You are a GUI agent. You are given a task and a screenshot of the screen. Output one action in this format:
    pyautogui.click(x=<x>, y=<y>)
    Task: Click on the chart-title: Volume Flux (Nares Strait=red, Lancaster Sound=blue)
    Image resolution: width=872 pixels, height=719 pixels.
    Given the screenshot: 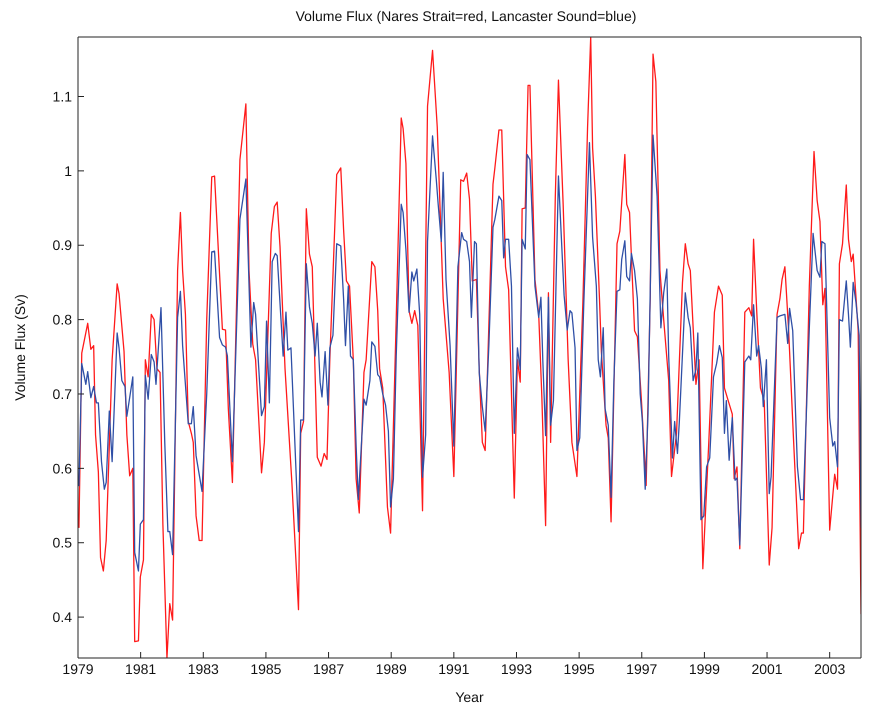 What is the action you would take?
    pyautogui.click(x=466, y=17)
    